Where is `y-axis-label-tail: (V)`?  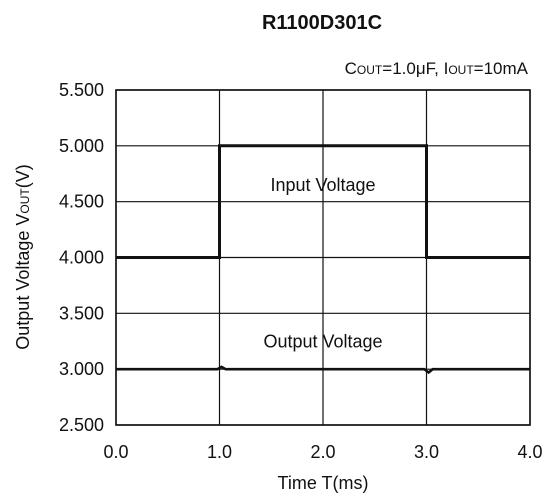
y-axis-label-tail: (V) is located at coordinates (23, 176).